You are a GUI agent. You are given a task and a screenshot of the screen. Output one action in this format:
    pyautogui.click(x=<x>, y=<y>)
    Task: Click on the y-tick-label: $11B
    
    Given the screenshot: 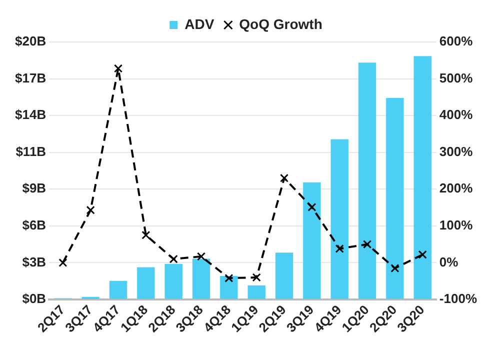 What is the action you would take?
    pyautogui.click(x=31, y=151)
    